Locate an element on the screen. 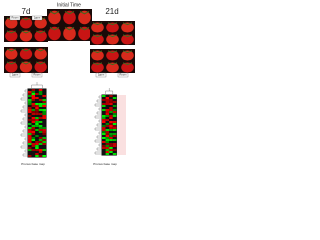 This screenshot has width=320, height=240. dendrogram-top is located at coordinates (37, 85).